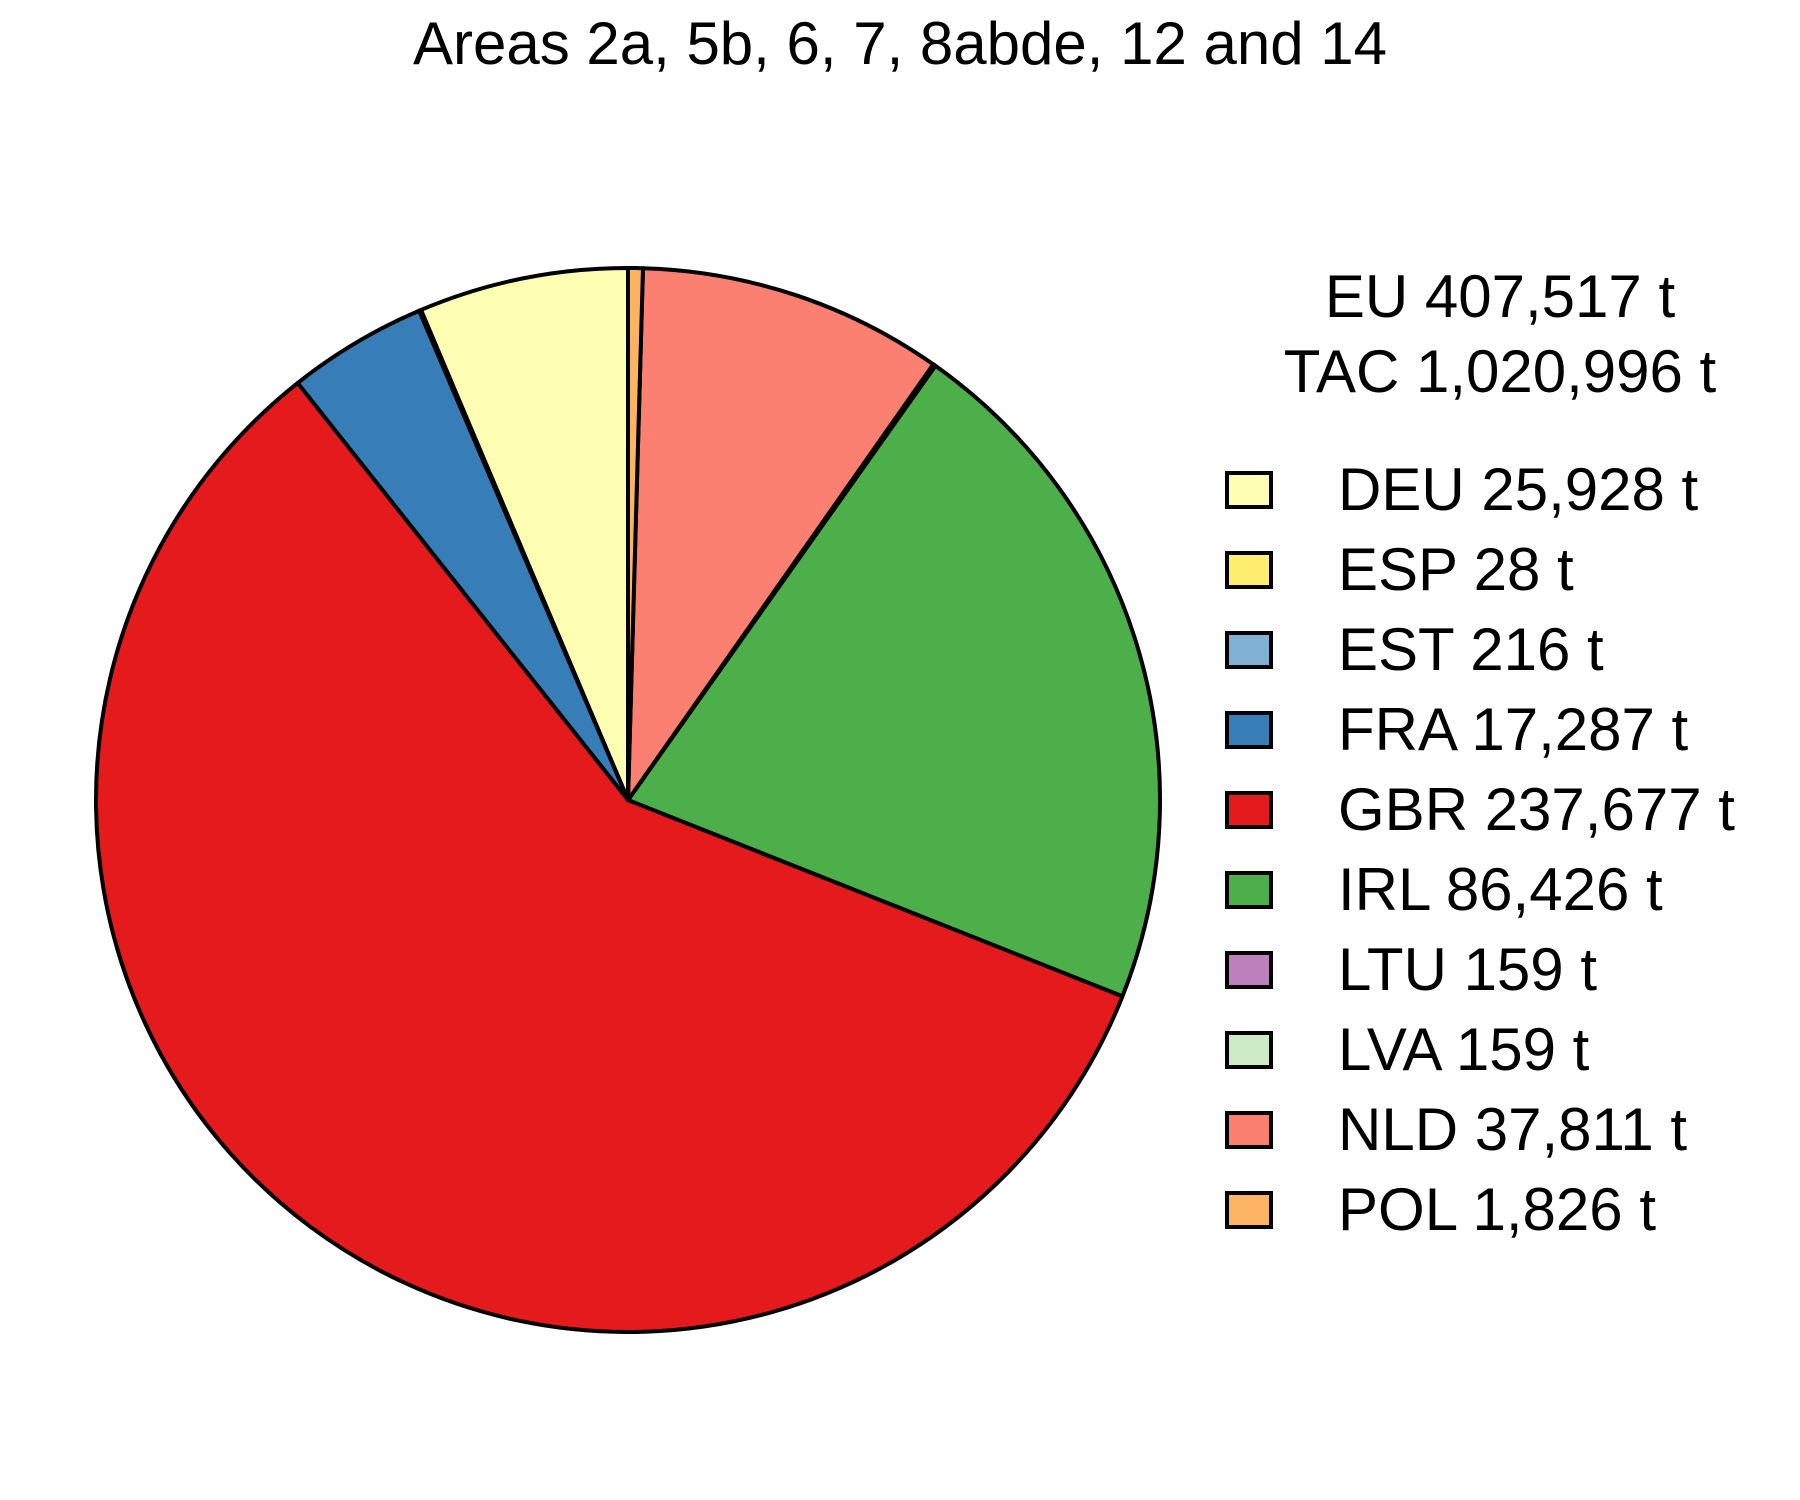  I want to click on legend-swatch-est, so click(1249, 650).